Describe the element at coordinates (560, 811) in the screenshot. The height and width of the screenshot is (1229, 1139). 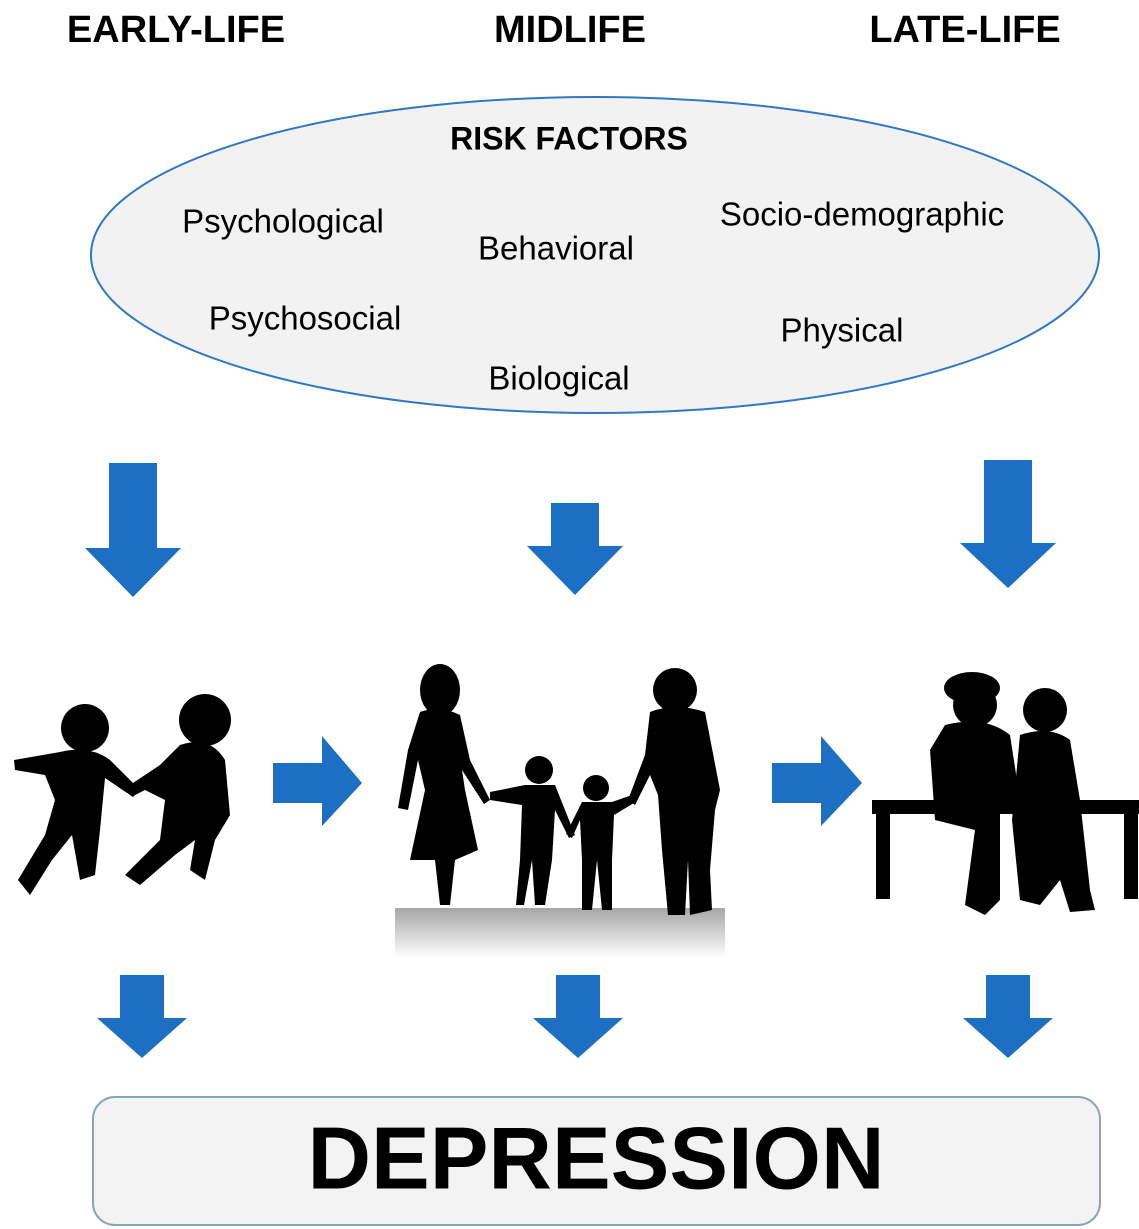
I see `family-silhouette` at that location.